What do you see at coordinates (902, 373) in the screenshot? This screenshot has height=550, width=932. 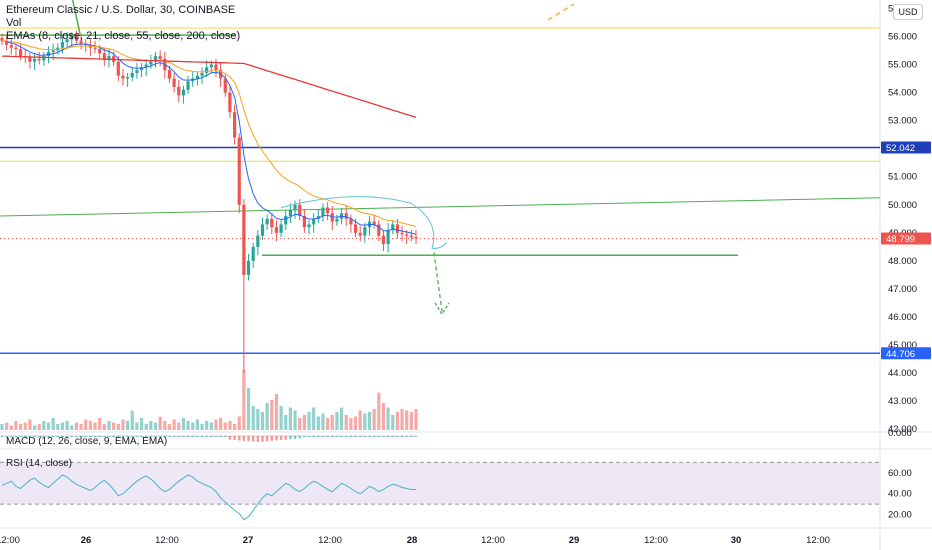 I see `price-tick-label: 44.000` at bounding box center [902, 373].